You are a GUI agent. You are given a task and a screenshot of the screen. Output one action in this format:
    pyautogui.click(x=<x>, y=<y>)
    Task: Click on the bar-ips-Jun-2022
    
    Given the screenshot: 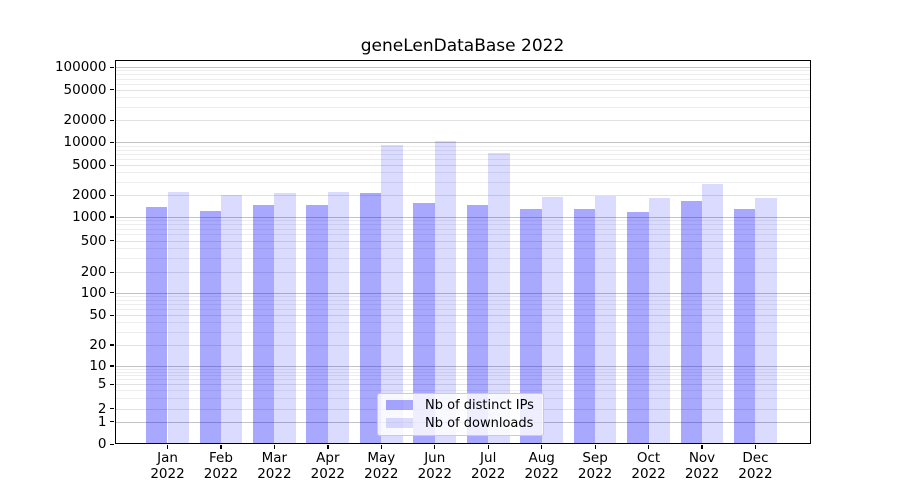 What is the action you would take?
    pyautogui.click(x=424, y=323)
    